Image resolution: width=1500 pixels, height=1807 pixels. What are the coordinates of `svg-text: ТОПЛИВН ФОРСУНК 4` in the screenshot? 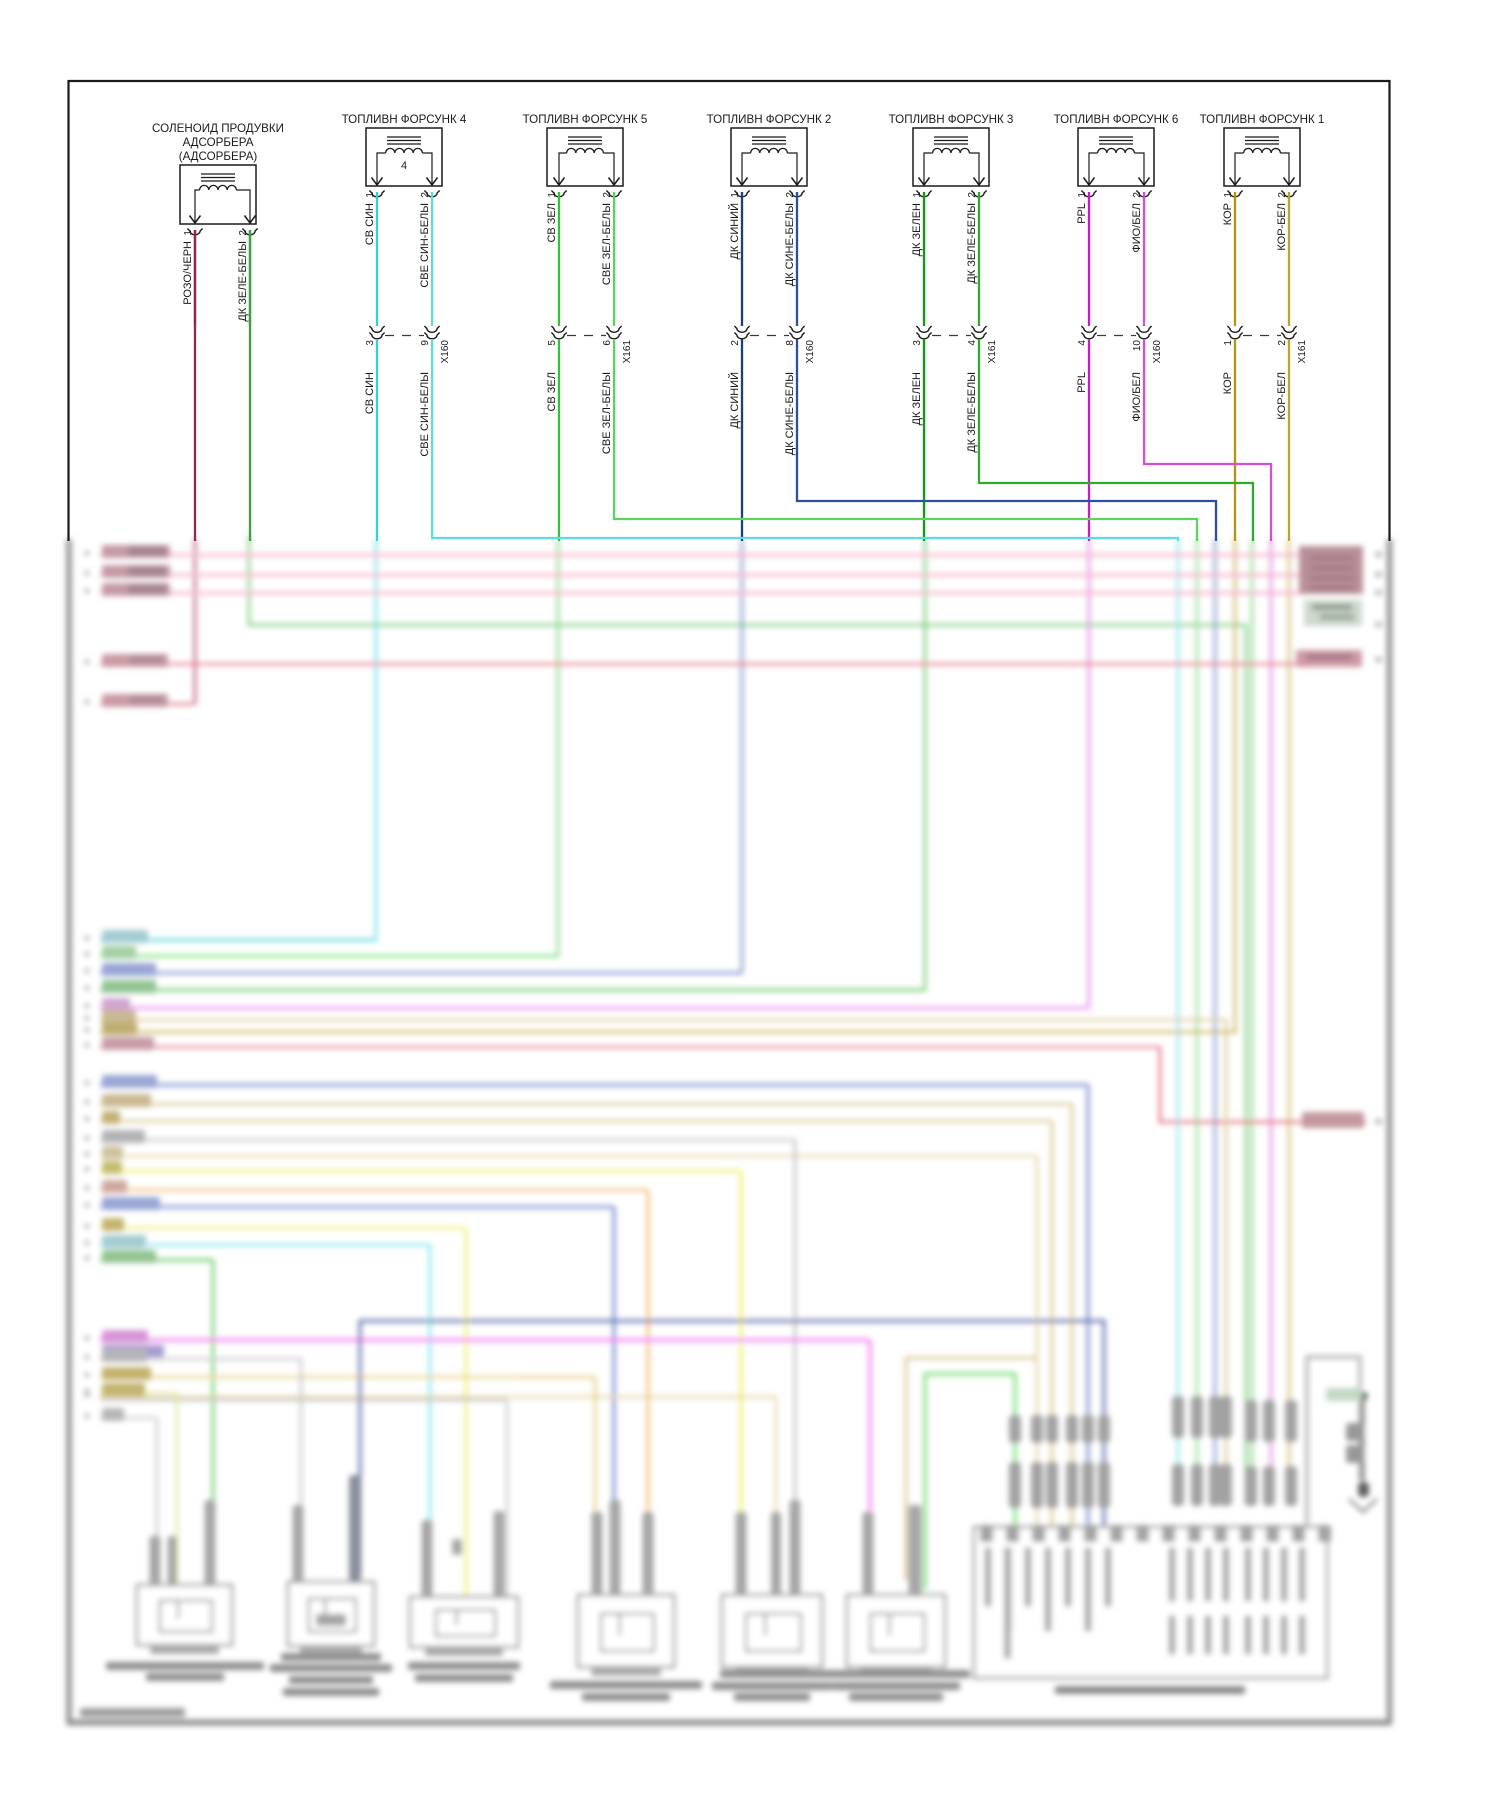 It's located at (404, 119).